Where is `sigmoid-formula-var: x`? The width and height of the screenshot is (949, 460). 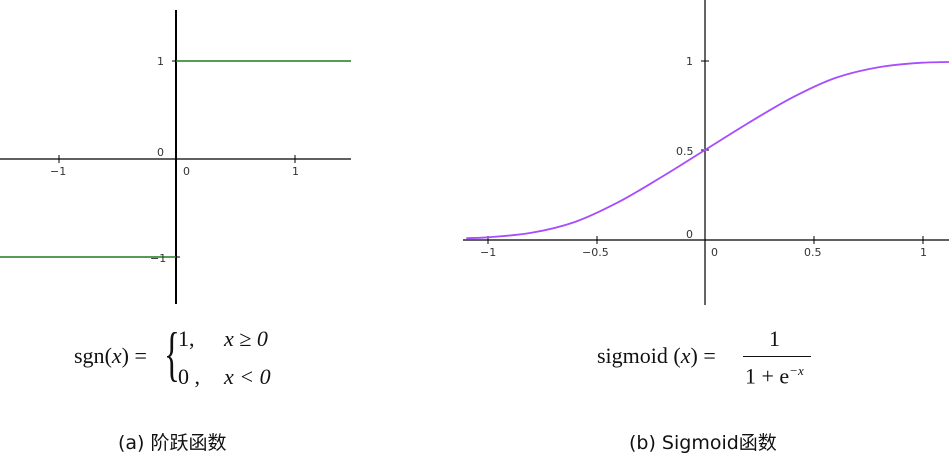
sigmoid-formula-var: x is located at coordinates (685, 355).